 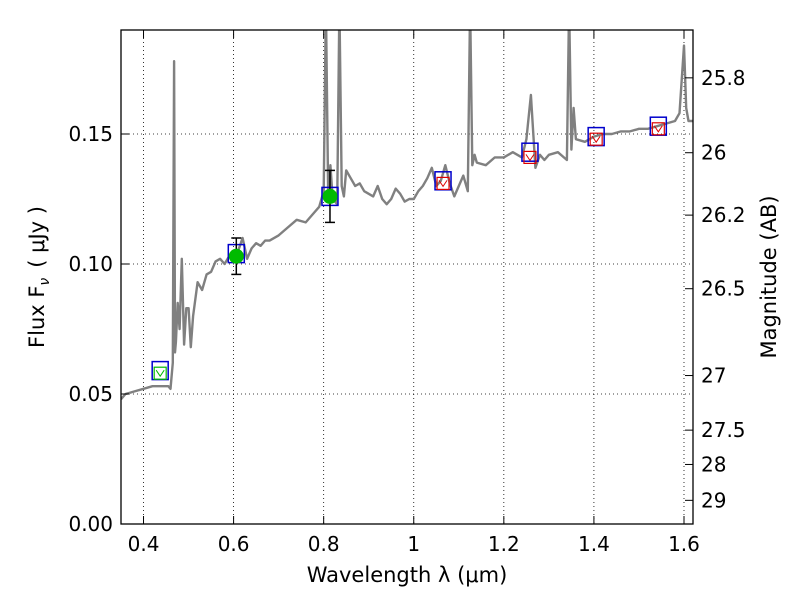 I want to click on x-tick-label: 0.6, so click(x=234, y=544).